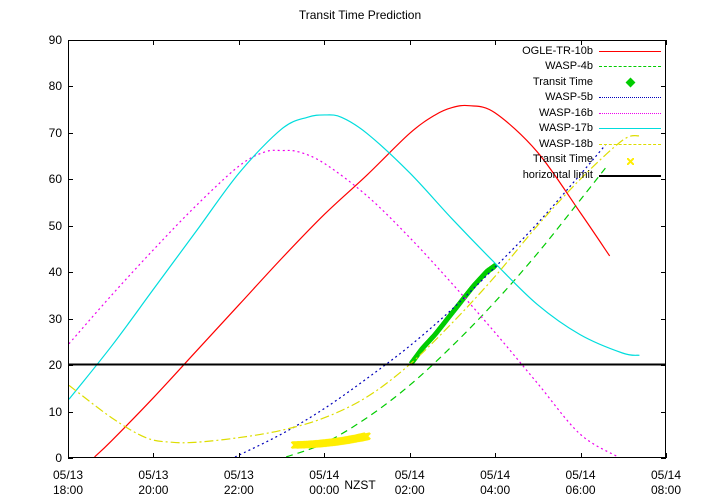 This screenshot has height=504, width=720. I want to click on y-tick-label: 30, so click(55, 318).